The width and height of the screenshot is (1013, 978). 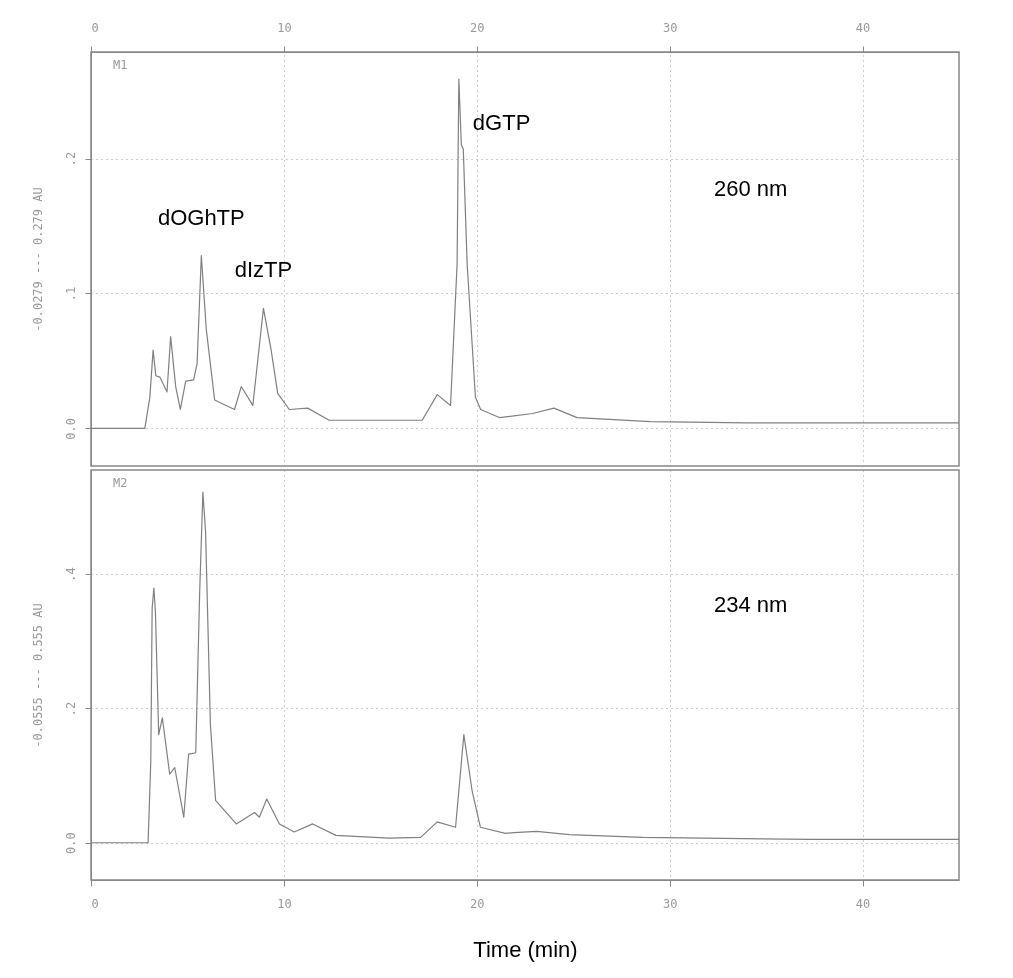 I want to click on annotation: dOGhTP, so click(x=201, y=217).